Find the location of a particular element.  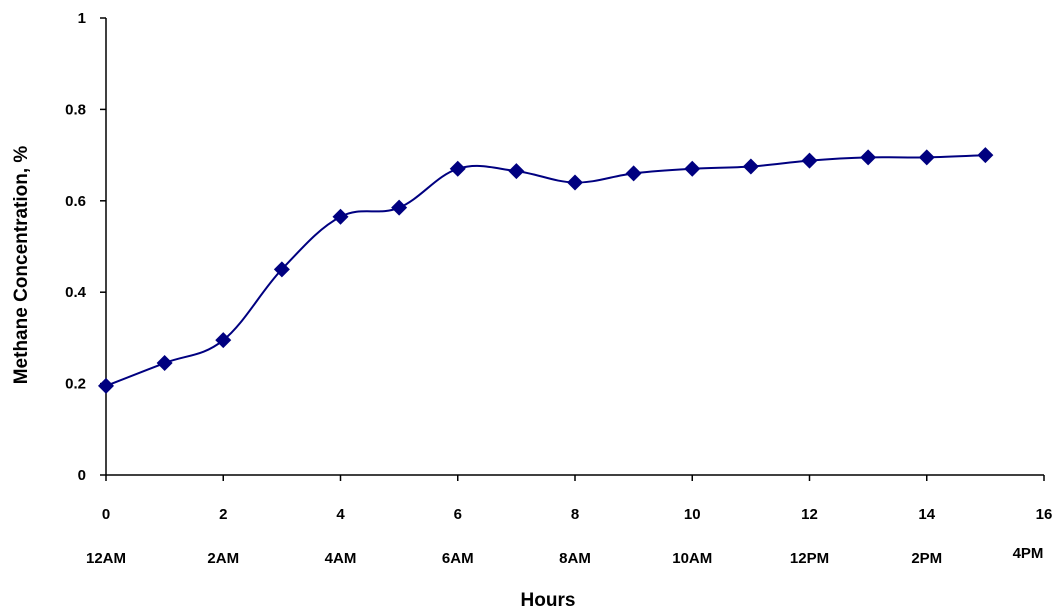

time-label: 8AM is located at coordinates (575, 558).